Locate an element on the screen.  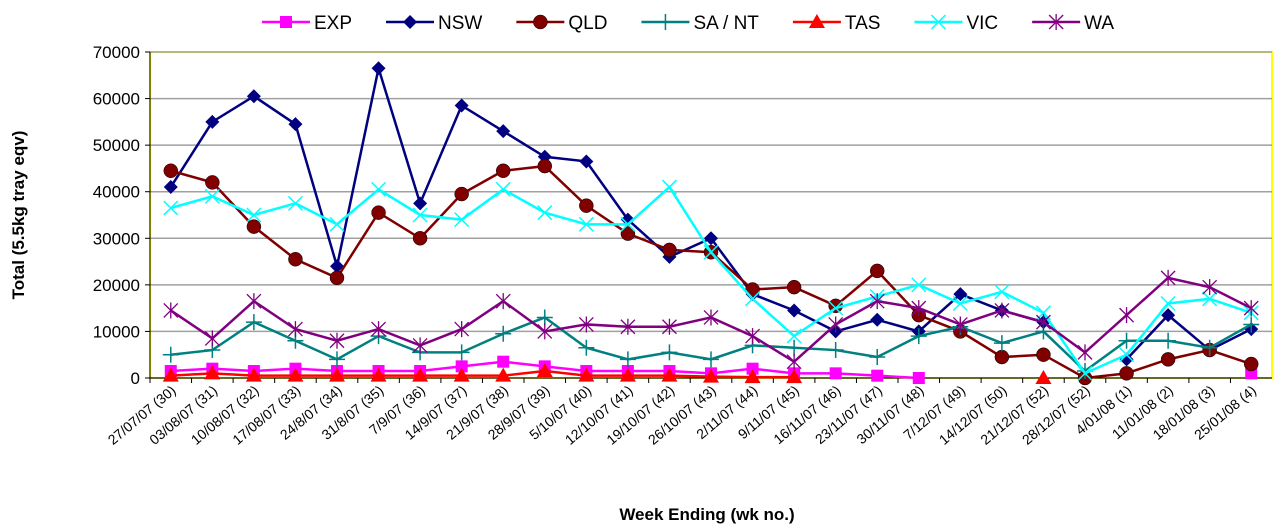
y-tick-label: 60000 is located at coordinates (116, 99).